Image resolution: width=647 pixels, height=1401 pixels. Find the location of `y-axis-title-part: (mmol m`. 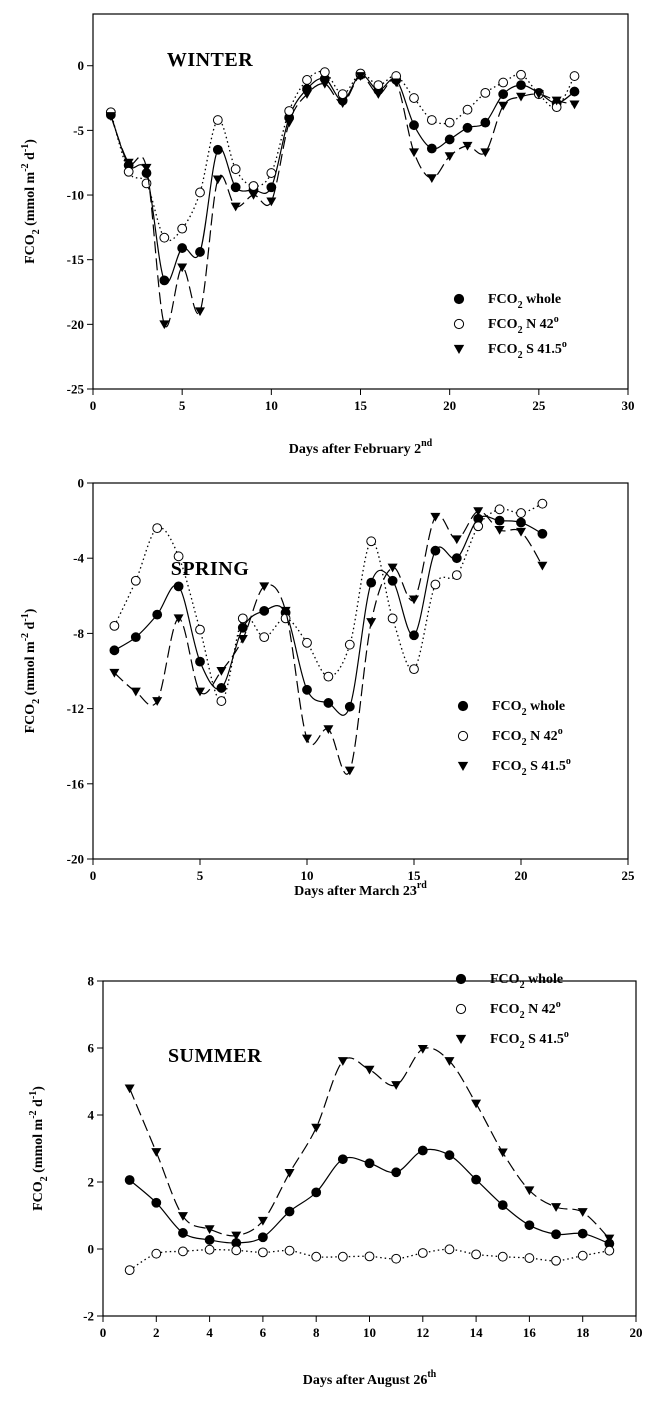

y-axis-title-part: (mmol m is located at coordinates (38, 1147).